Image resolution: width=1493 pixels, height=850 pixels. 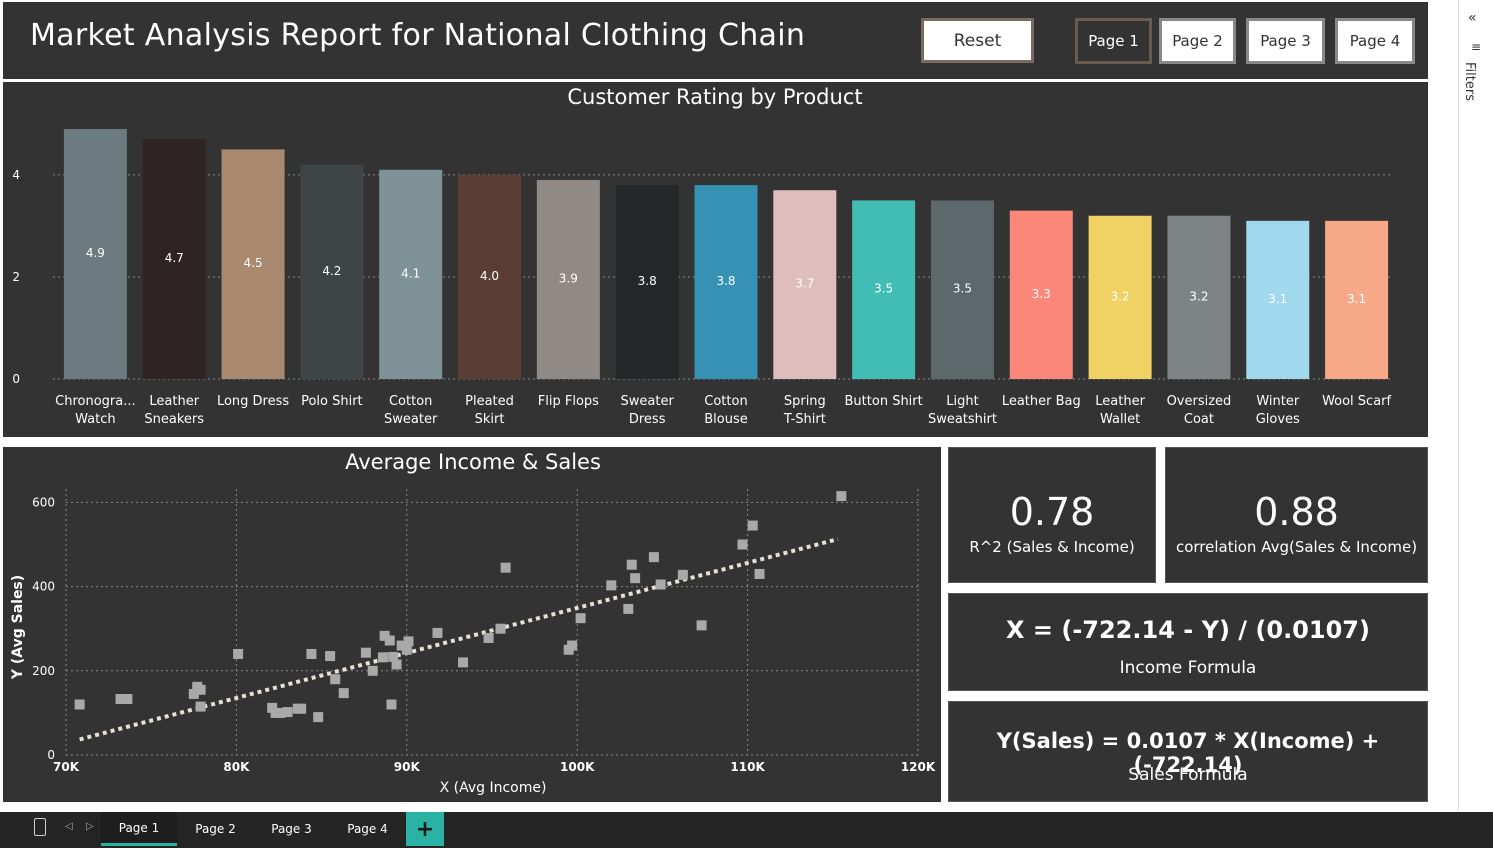 I want to click on bar-category-label: Cotton Blouse, so click(x=726, y=410).